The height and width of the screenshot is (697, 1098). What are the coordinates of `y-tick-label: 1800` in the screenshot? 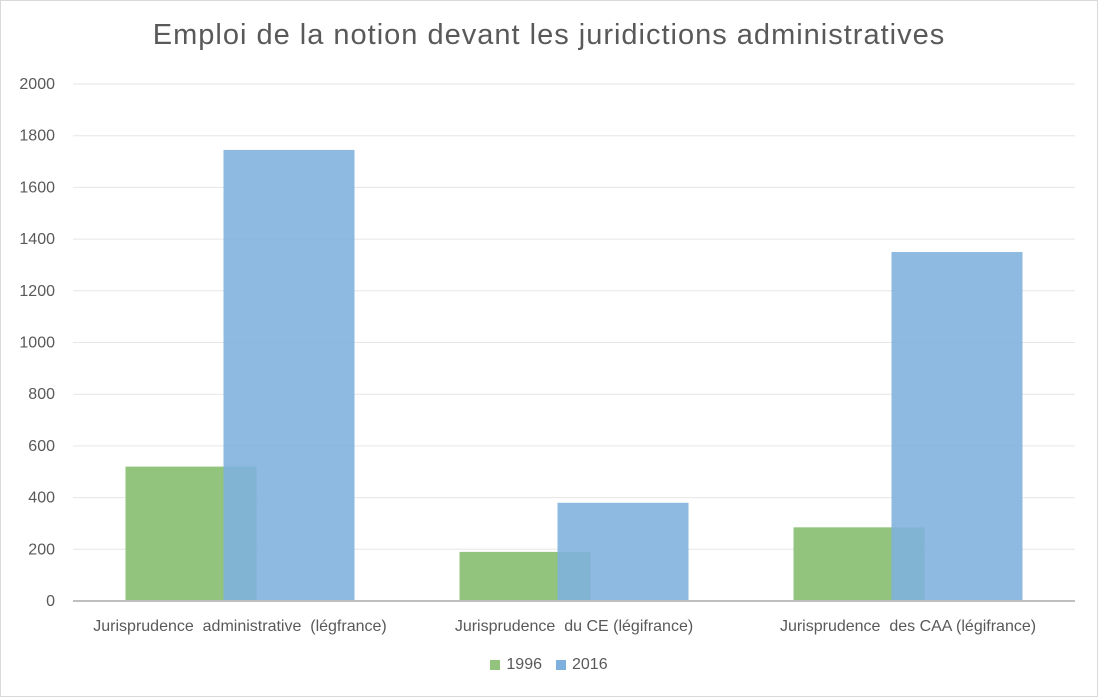 It's located at (37, 136).